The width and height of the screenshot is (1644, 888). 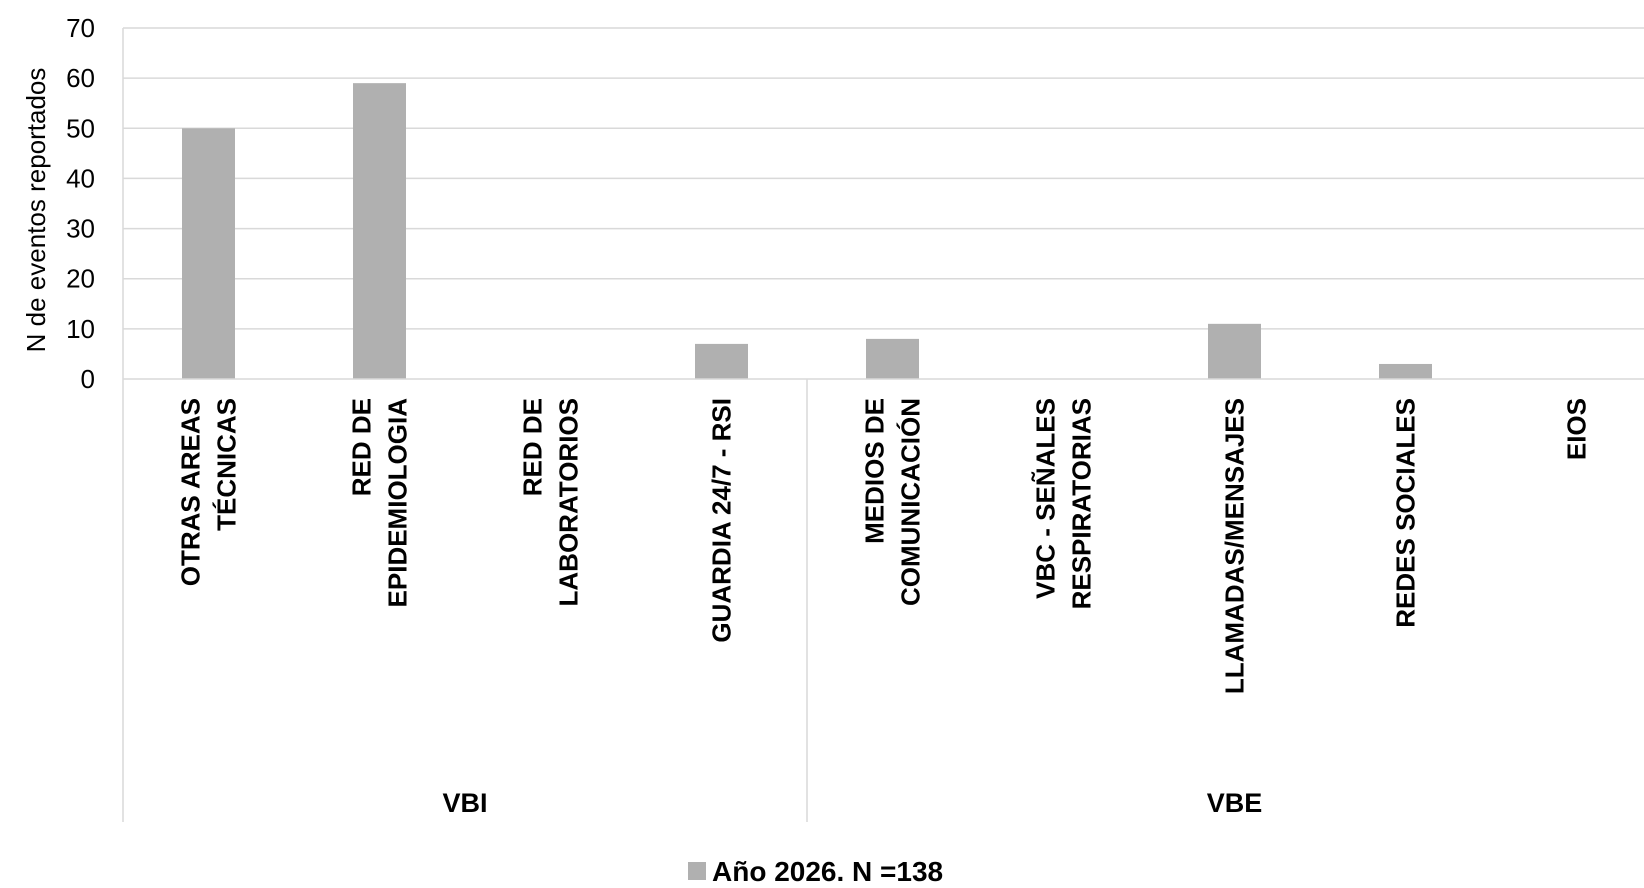 I want to click on y-tick-label: 30, so click(x=80, y=229).